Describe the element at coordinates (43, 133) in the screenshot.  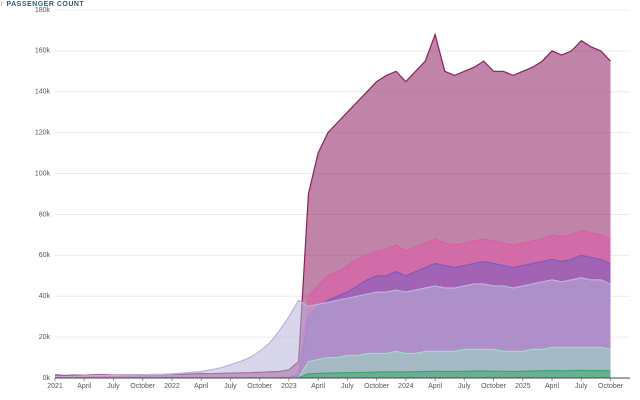
I see `y-tick-label: 120k` at that location.